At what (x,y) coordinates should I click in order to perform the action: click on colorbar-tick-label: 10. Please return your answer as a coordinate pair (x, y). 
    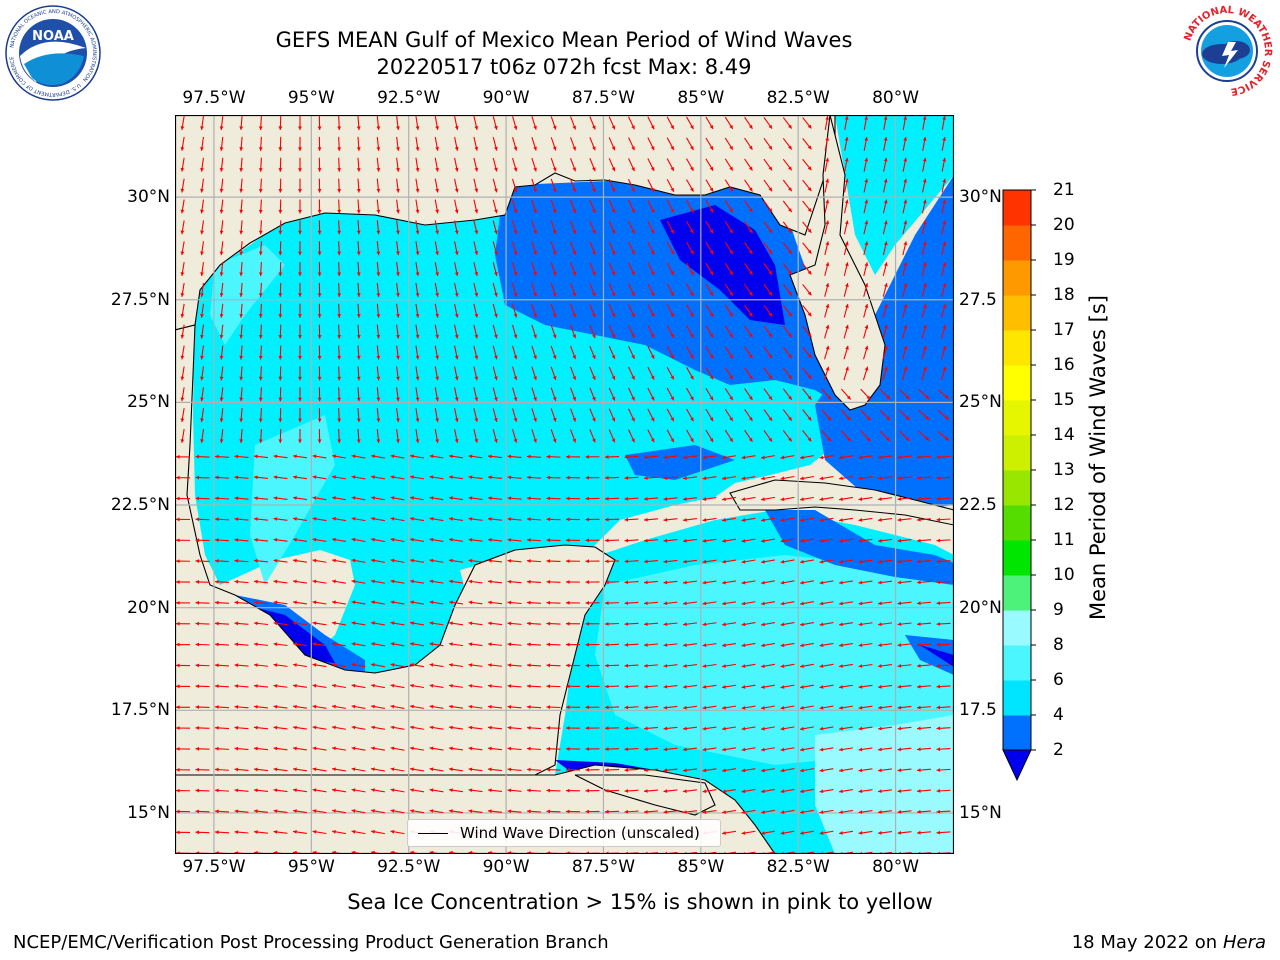
    Looking at the image, I should click on (1064, 575).